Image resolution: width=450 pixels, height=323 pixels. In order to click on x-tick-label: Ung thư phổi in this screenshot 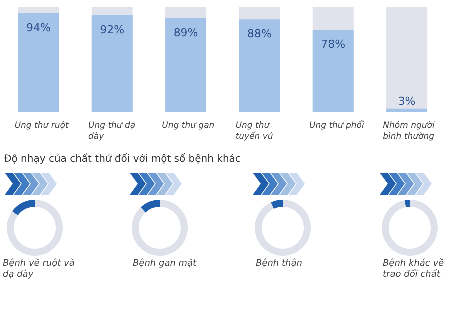, I will do `click(337, 125)`.